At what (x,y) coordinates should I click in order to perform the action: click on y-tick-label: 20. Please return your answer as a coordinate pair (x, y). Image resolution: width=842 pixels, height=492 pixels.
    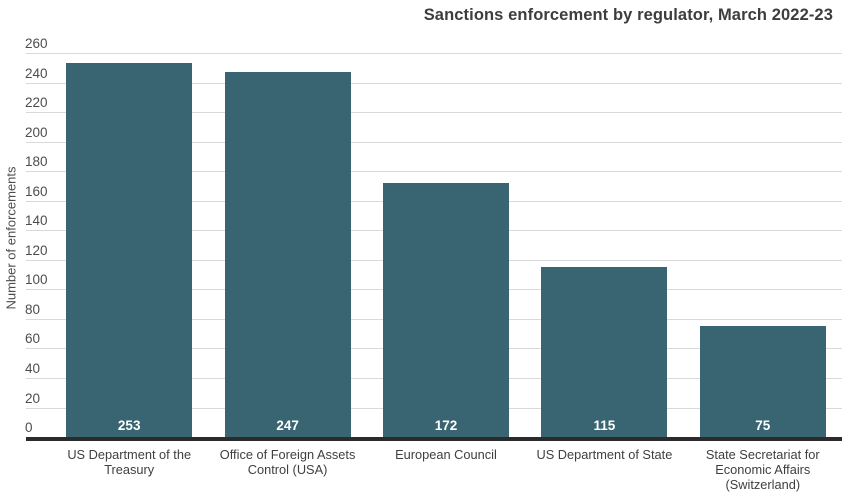
    Looking at the image, I should click on (33, 398).